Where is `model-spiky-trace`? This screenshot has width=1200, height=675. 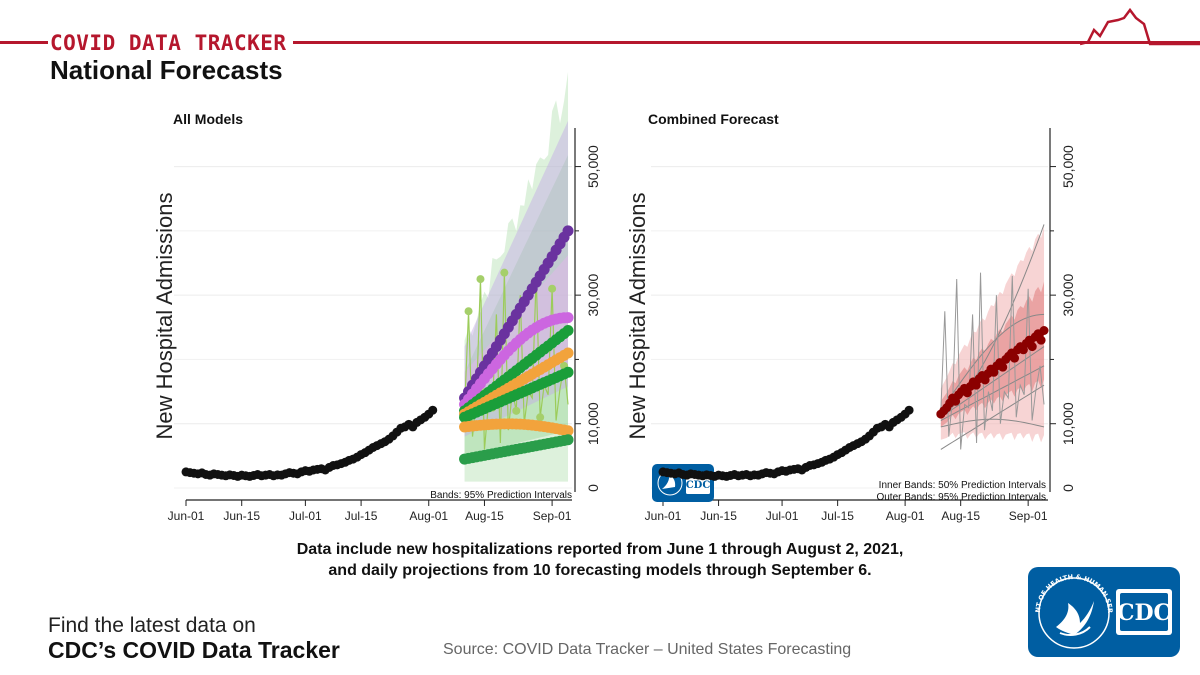
model-spiky-trace is located at coordinates (992, 361).